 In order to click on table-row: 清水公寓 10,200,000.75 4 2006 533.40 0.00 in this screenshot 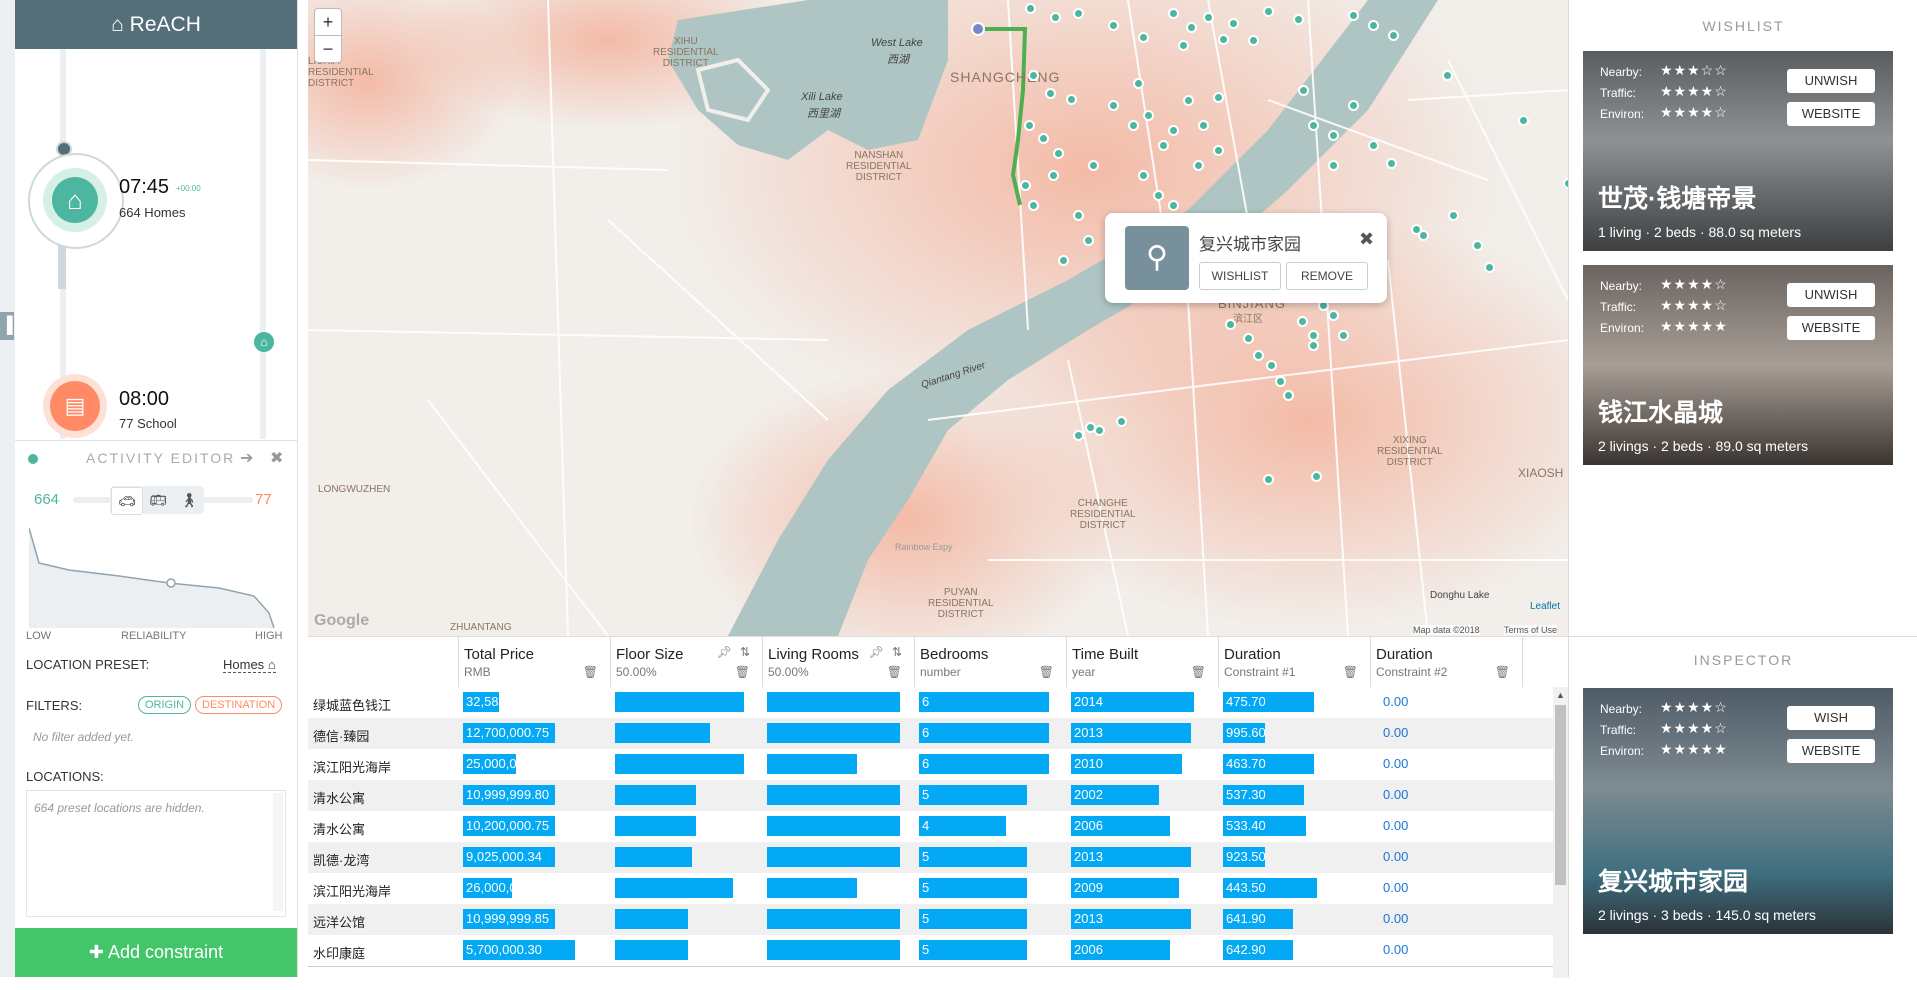, I will do `click(930, 827)`.